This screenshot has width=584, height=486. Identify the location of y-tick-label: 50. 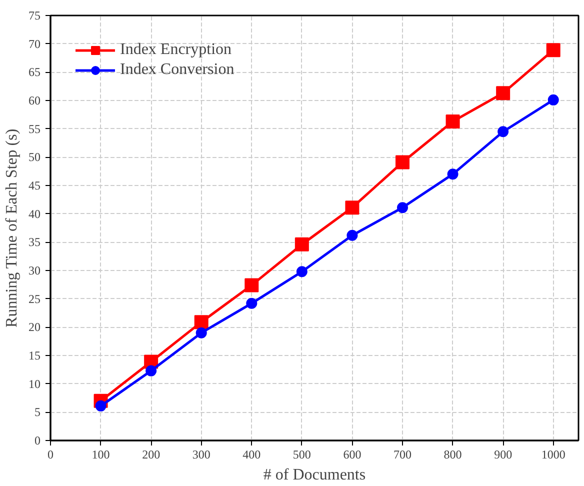
(34, 157).